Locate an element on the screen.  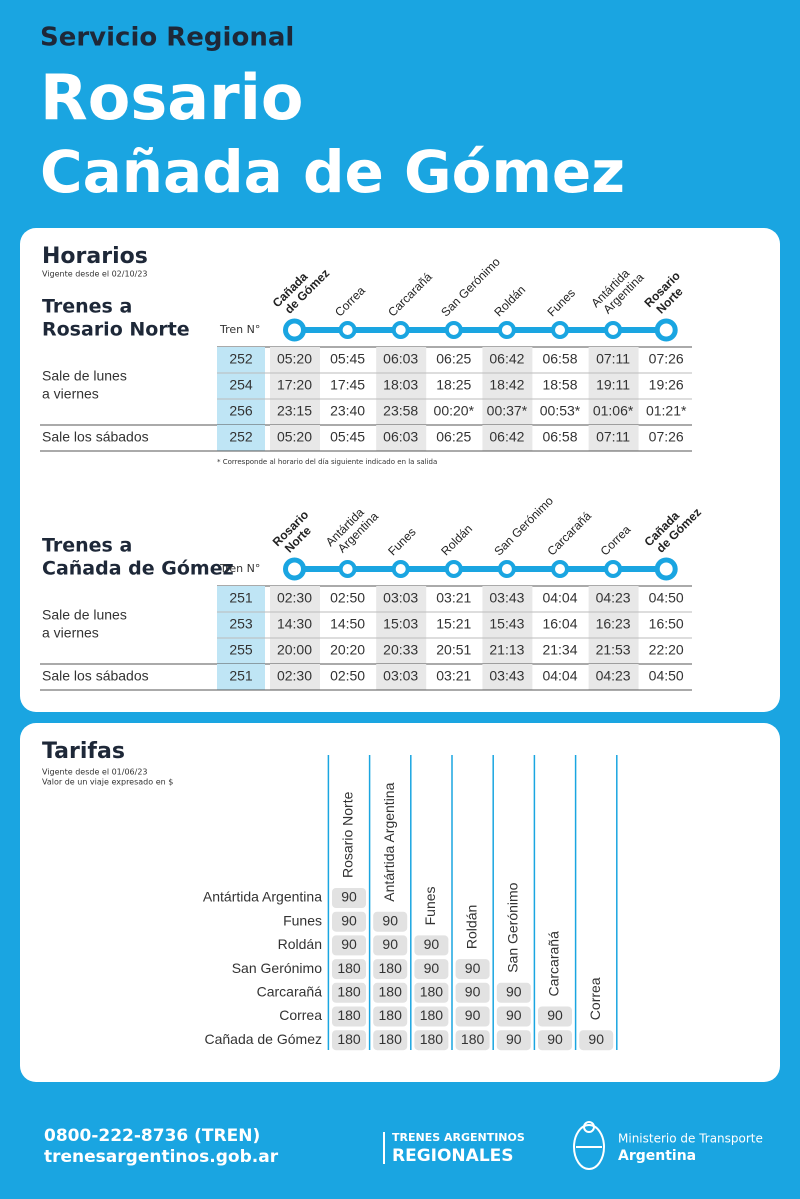
time: 18:58 is located at coordinates (559, 385).